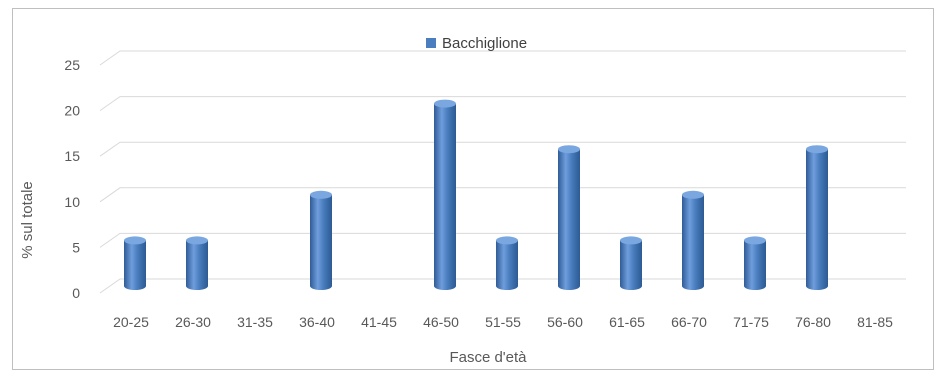 This screenshot has height=372, width=940. What do you see at coordinates (72, 156) in the screenshot?
I see `y-tick-label: 15` at bounding box center [72, 156].